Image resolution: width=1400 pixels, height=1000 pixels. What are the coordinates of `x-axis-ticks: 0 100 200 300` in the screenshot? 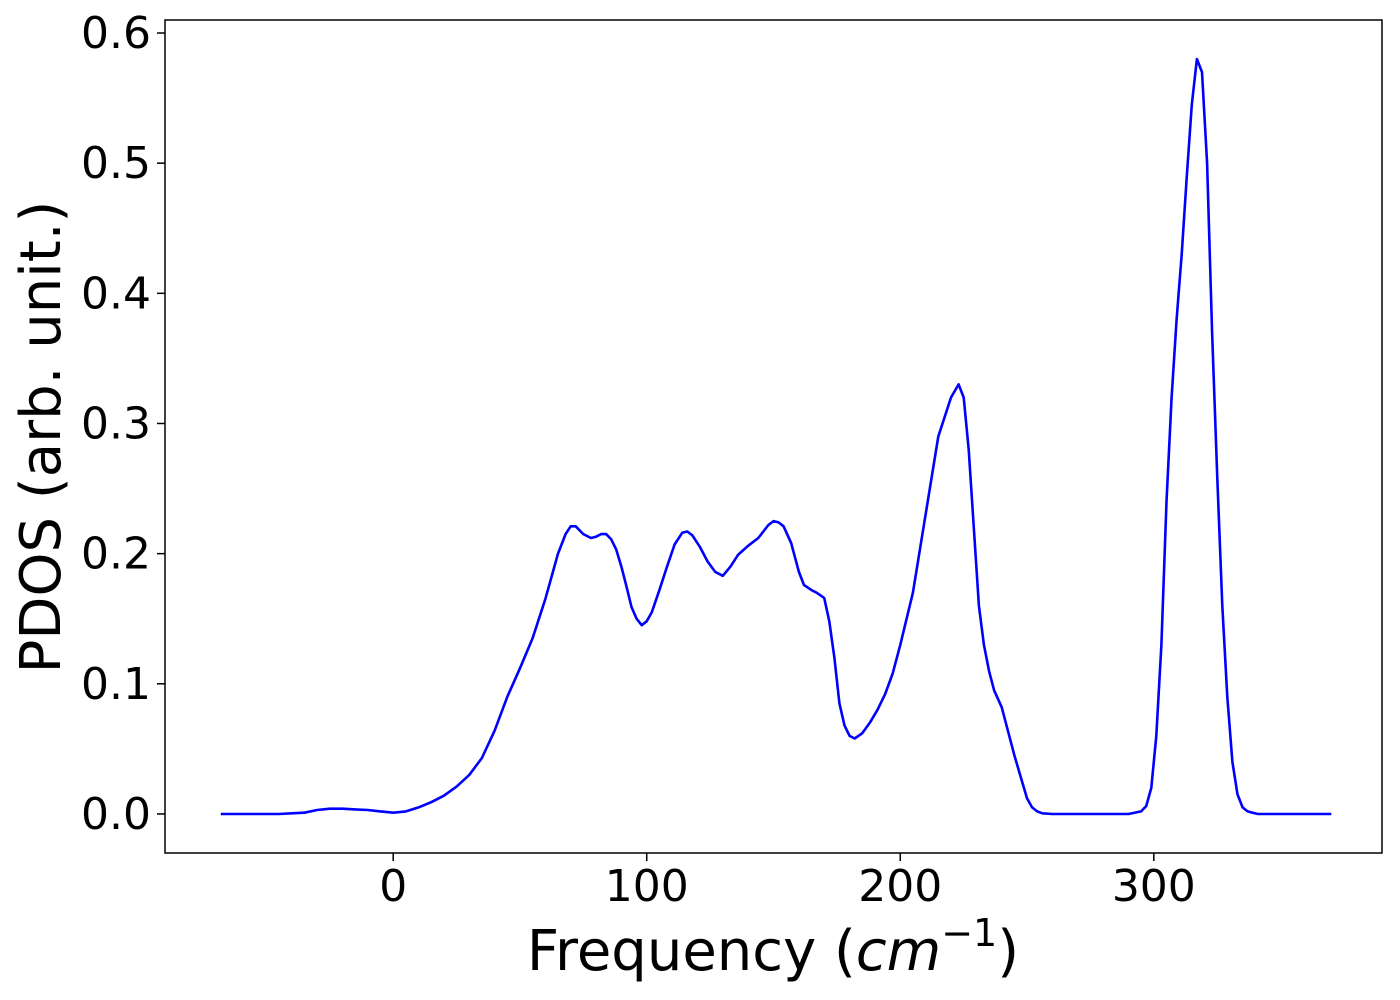 It's located at (787, 882).